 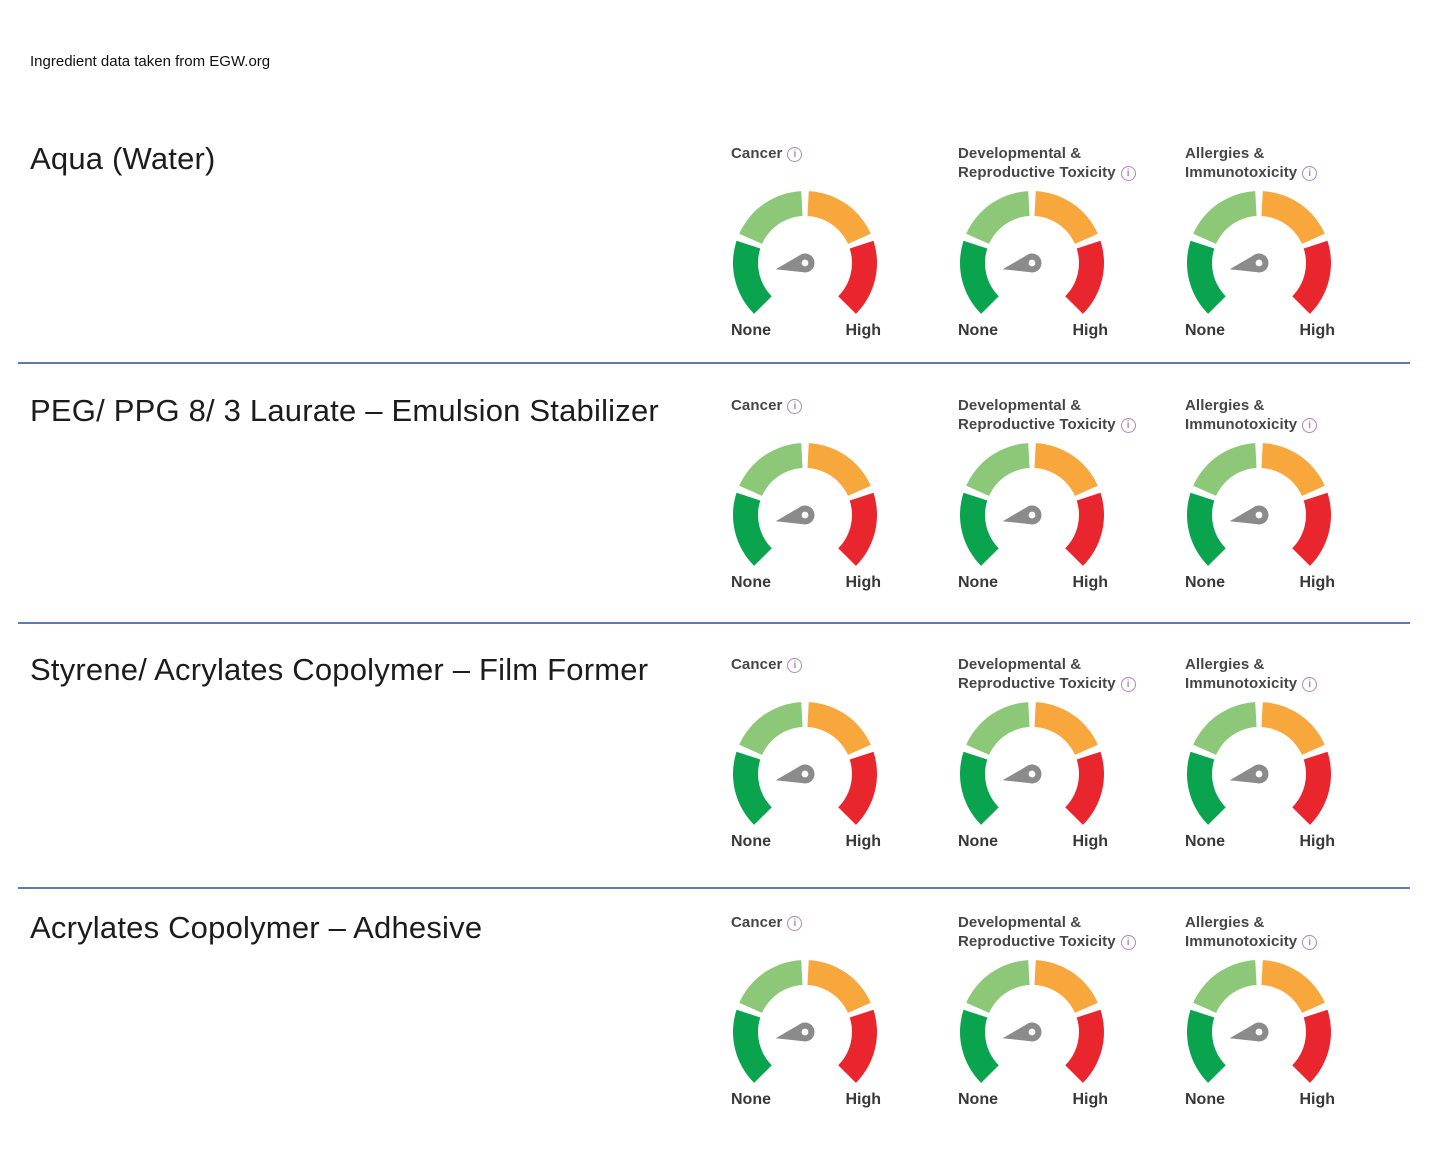 I want to click on gauge-title: Cancer i, so click(x=843, y=417).